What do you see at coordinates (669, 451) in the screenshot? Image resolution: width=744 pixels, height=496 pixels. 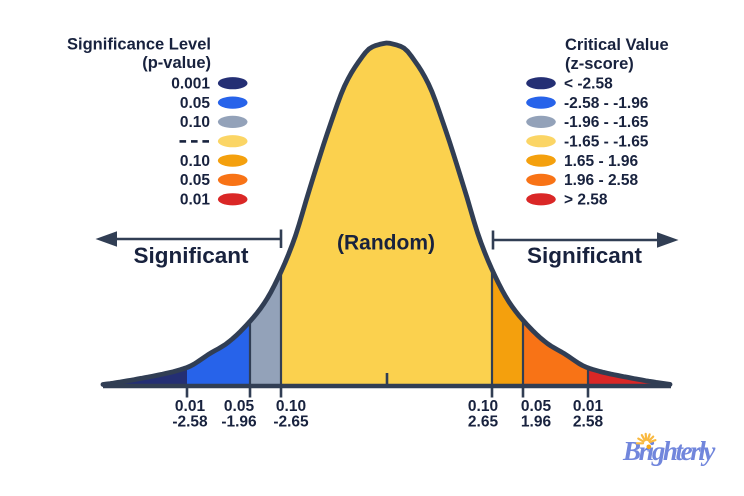 I see `svg-text: Brighterly` at bounding box center [669, 451].